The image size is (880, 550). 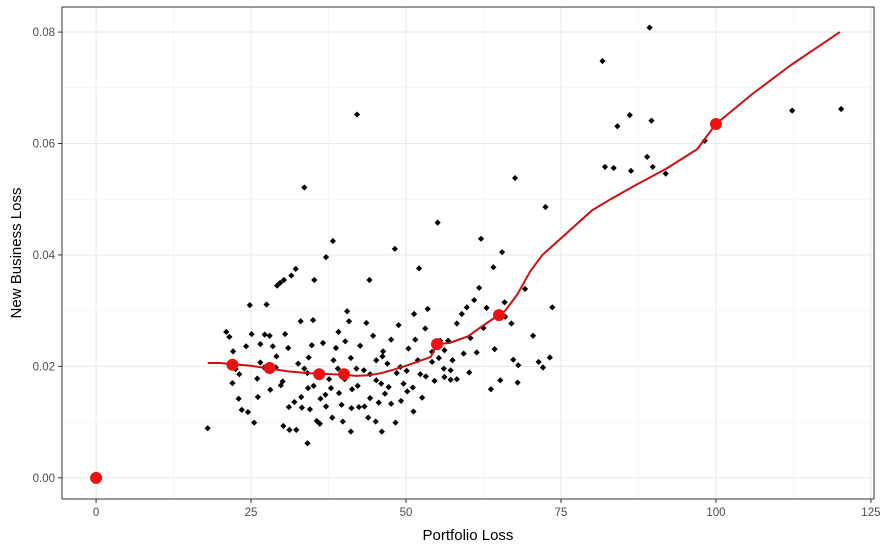 What do you see at coordinates (47, 256) in the screenshot?
I see `y-axis: 0.00 0.02 0.04 0.06 0.08` at bounding box center [47, 256].